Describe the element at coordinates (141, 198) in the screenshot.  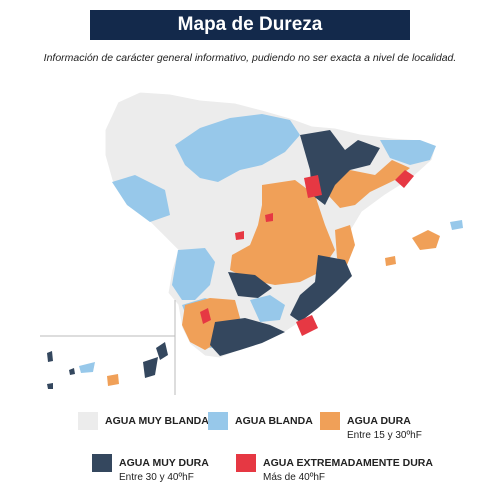
I see `region-blanda-northwest` at that location.